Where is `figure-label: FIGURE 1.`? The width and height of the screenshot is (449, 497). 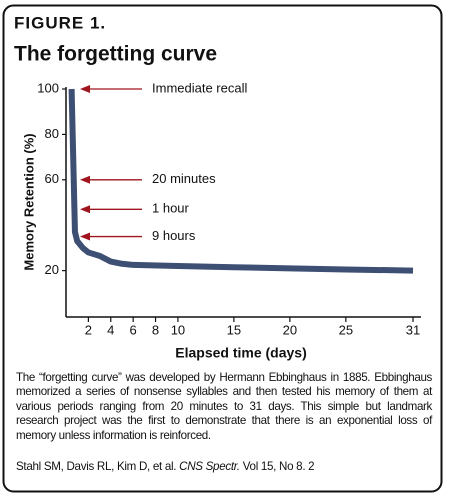
figure-label: FIGURE 1. is located at coordinates (60, 22).